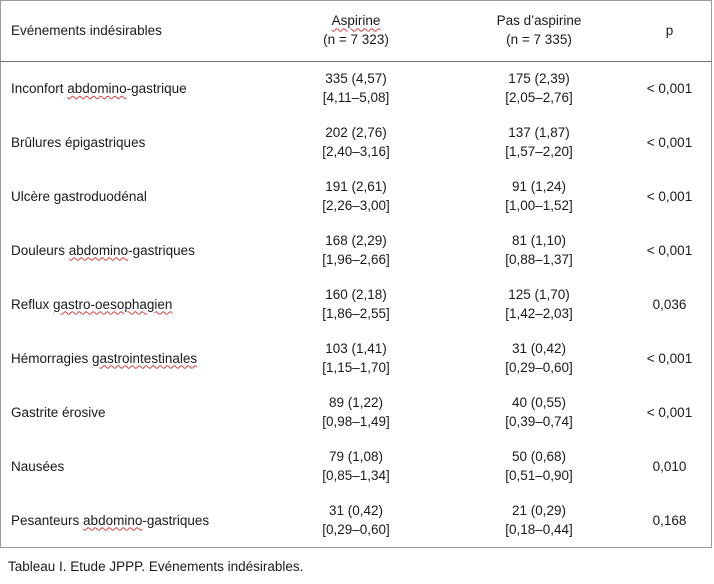 This screenshot has width=714, height=584. What do you see at coordinates (669, 466) in the screenshot?
I see `p-value: 0,010` at bounding box center [669, 466].